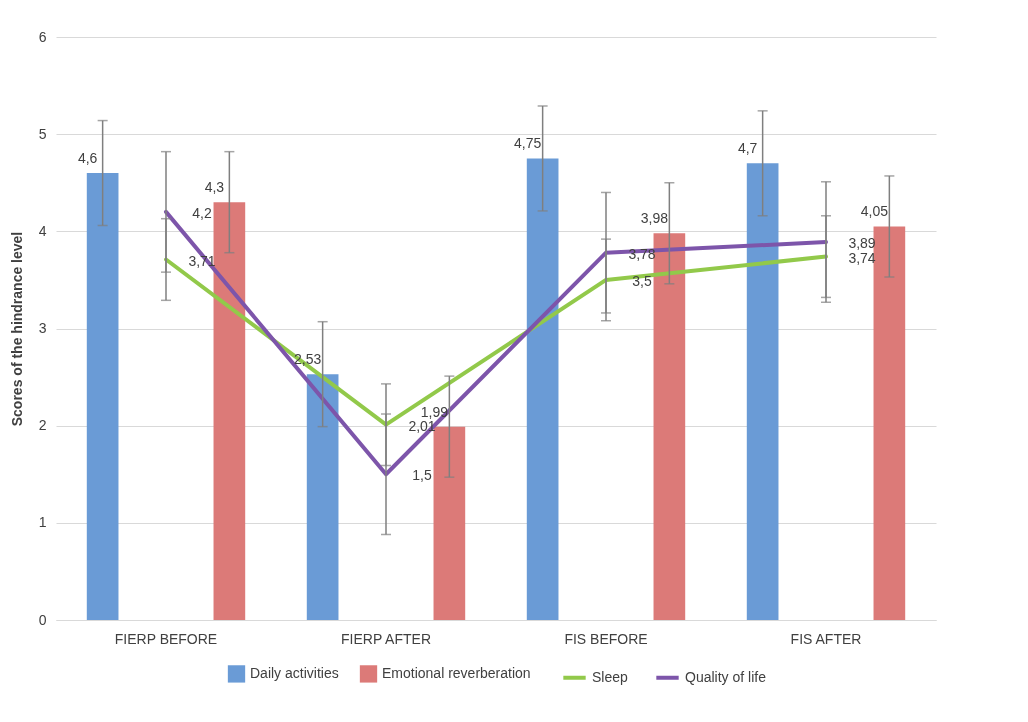 Image resolution: width=1028 pixels, height=722 pixels. I want to click on data-label: 4,3, so click(214, 187).